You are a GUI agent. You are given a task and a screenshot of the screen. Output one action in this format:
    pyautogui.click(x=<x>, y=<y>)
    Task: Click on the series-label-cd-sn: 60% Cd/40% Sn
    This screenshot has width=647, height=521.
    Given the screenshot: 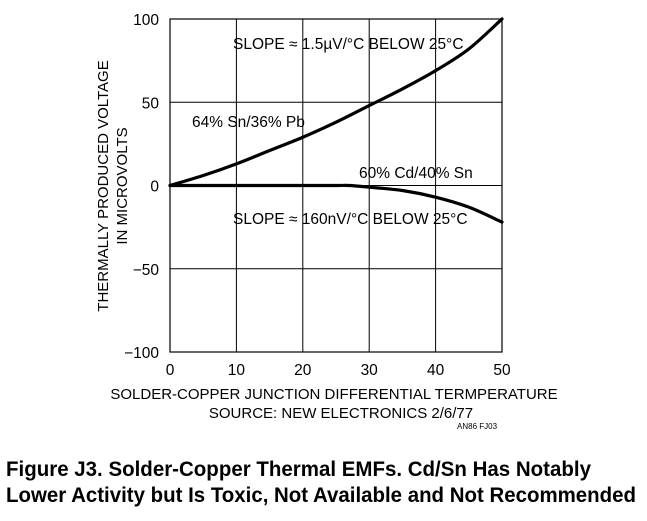 What is the action you would take?
    pyautogui.click(x=416, y=173)
    